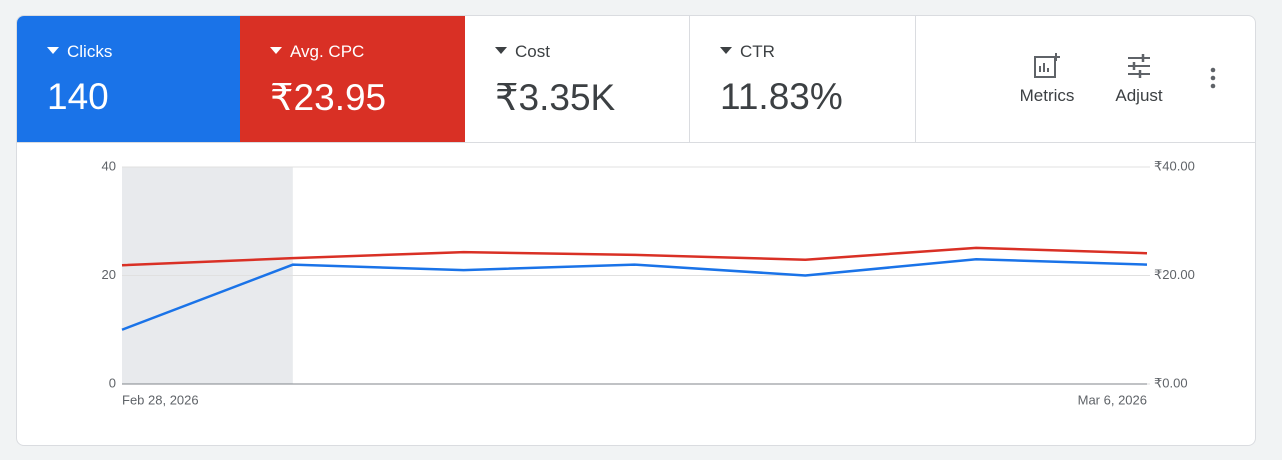 The width and height of the screenshot is (1282, 460). Describe the element at coordinates (160, 399) in the screenshot. I see `x-tick-label: Feb 28, 2026` at that location.